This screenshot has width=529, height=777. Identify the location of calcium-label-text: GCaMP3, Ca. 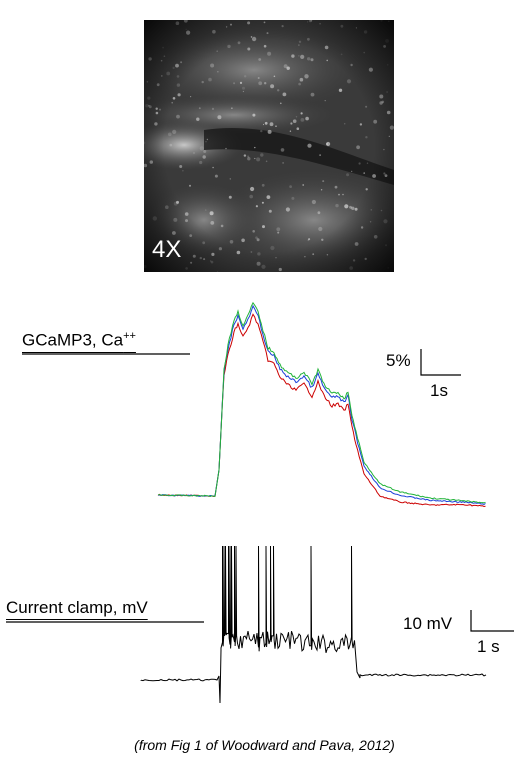
(73, 340).